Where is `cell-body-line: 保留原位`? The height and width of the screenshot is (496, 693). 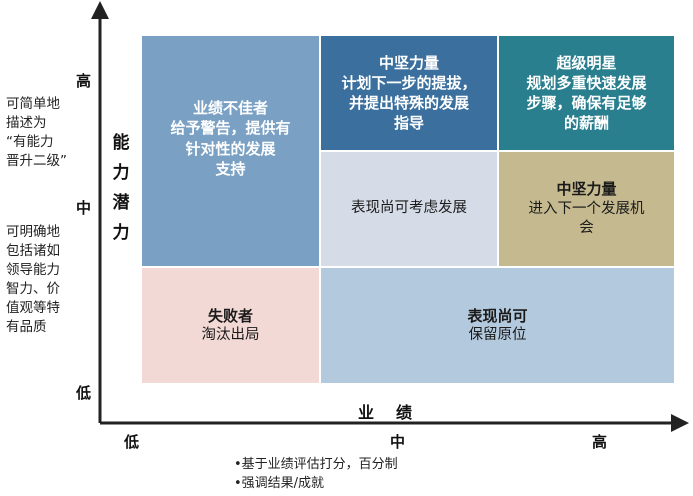
cell-body-line: 保留原位 is located at coordinates (497, 334).